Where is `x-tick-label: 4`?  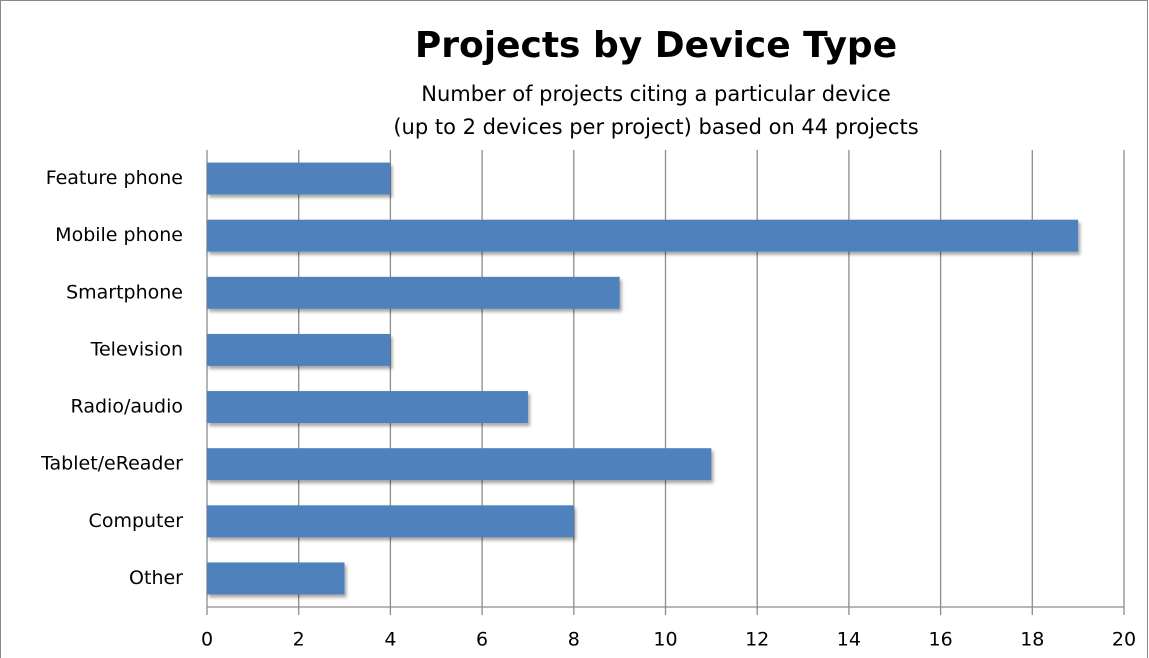
x-tick-label: 4 is located at coordinates (390, 640).